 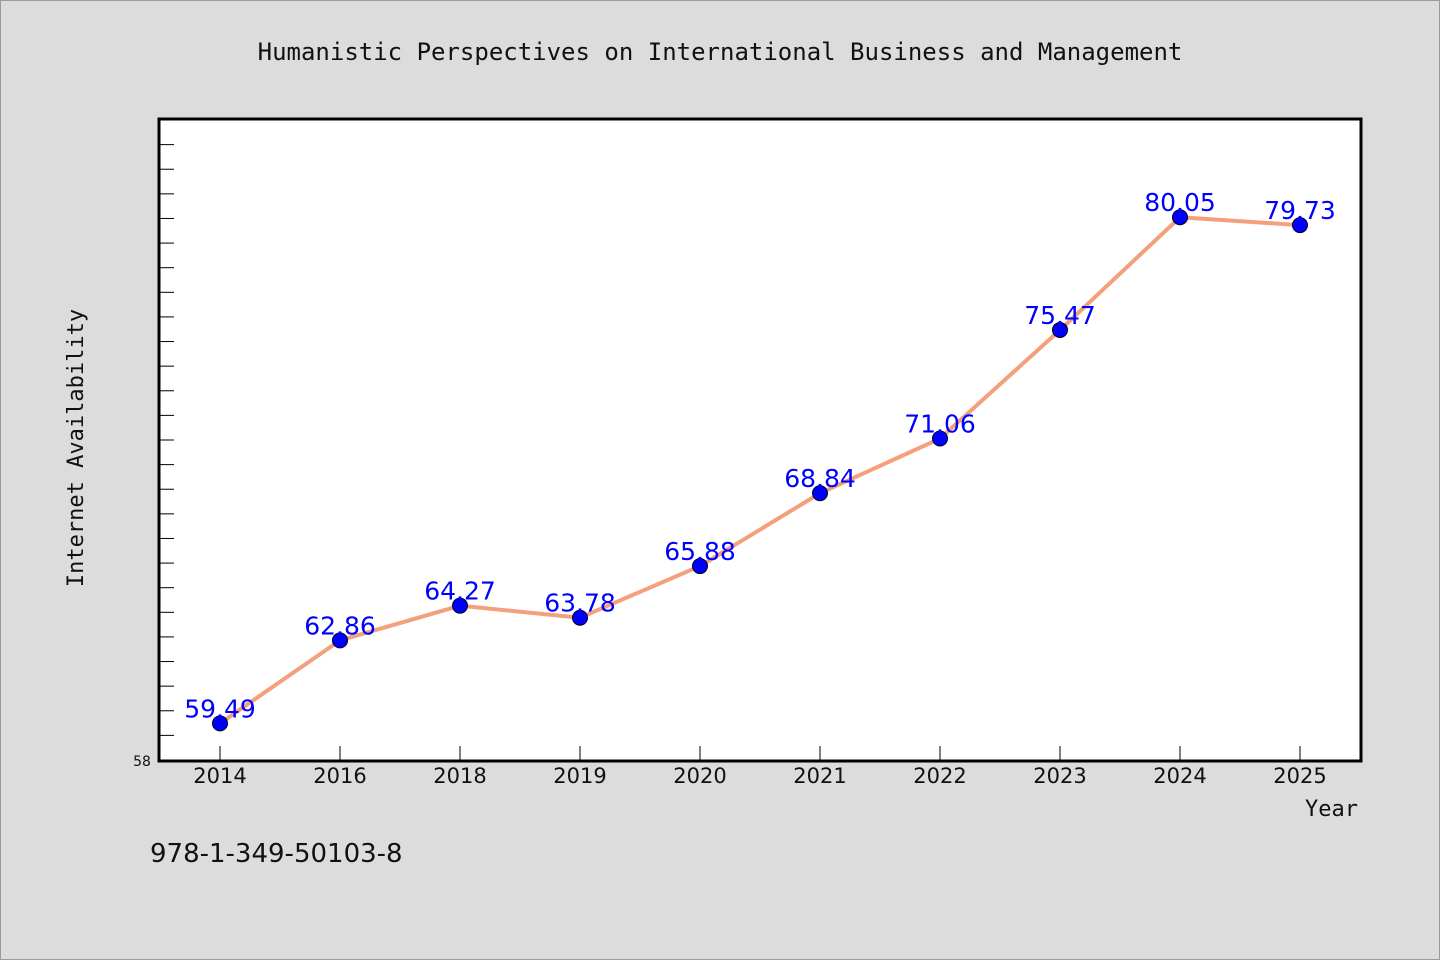 What do you see at coordinates (142, 762) in the screenshot?
I see `y-tick-label-min: 58` at bounding box center [142, 762].